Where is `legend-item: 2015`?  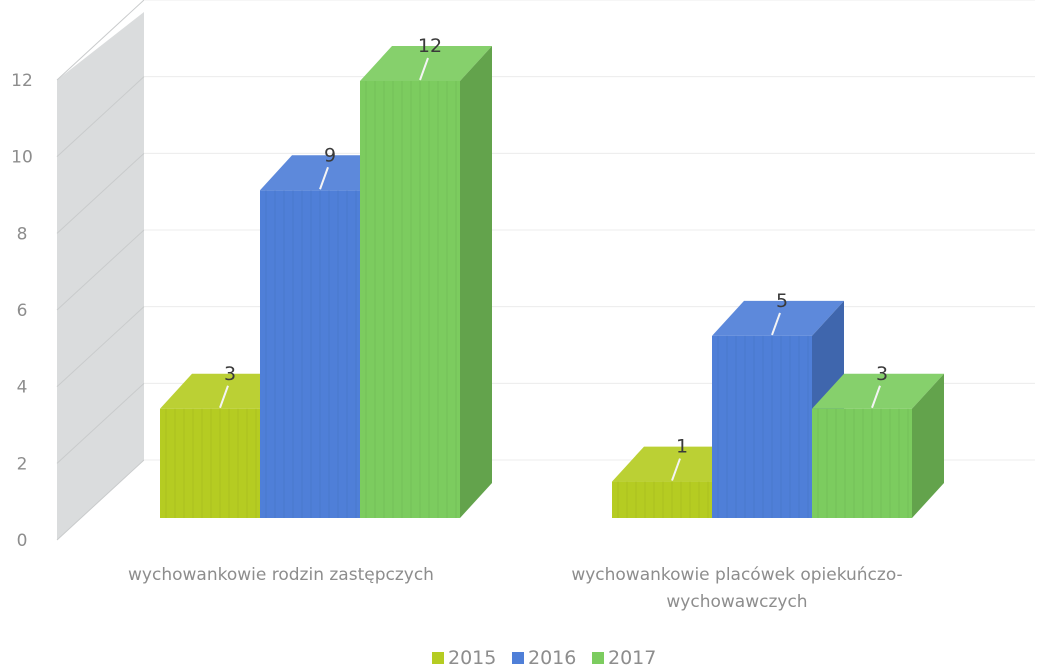 legend-item: 2015 is located at coordinates (464, 657).